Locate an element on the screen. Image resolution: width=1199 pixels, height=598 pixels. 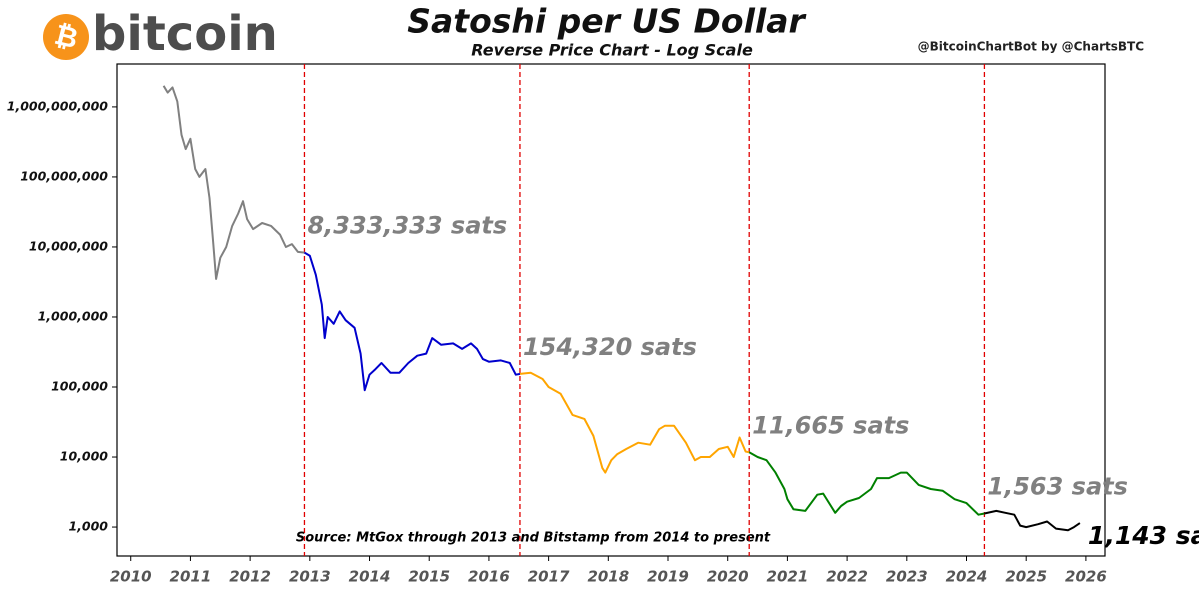
y-tick-label: 10,000,000 is located at coordinates (68, 245).